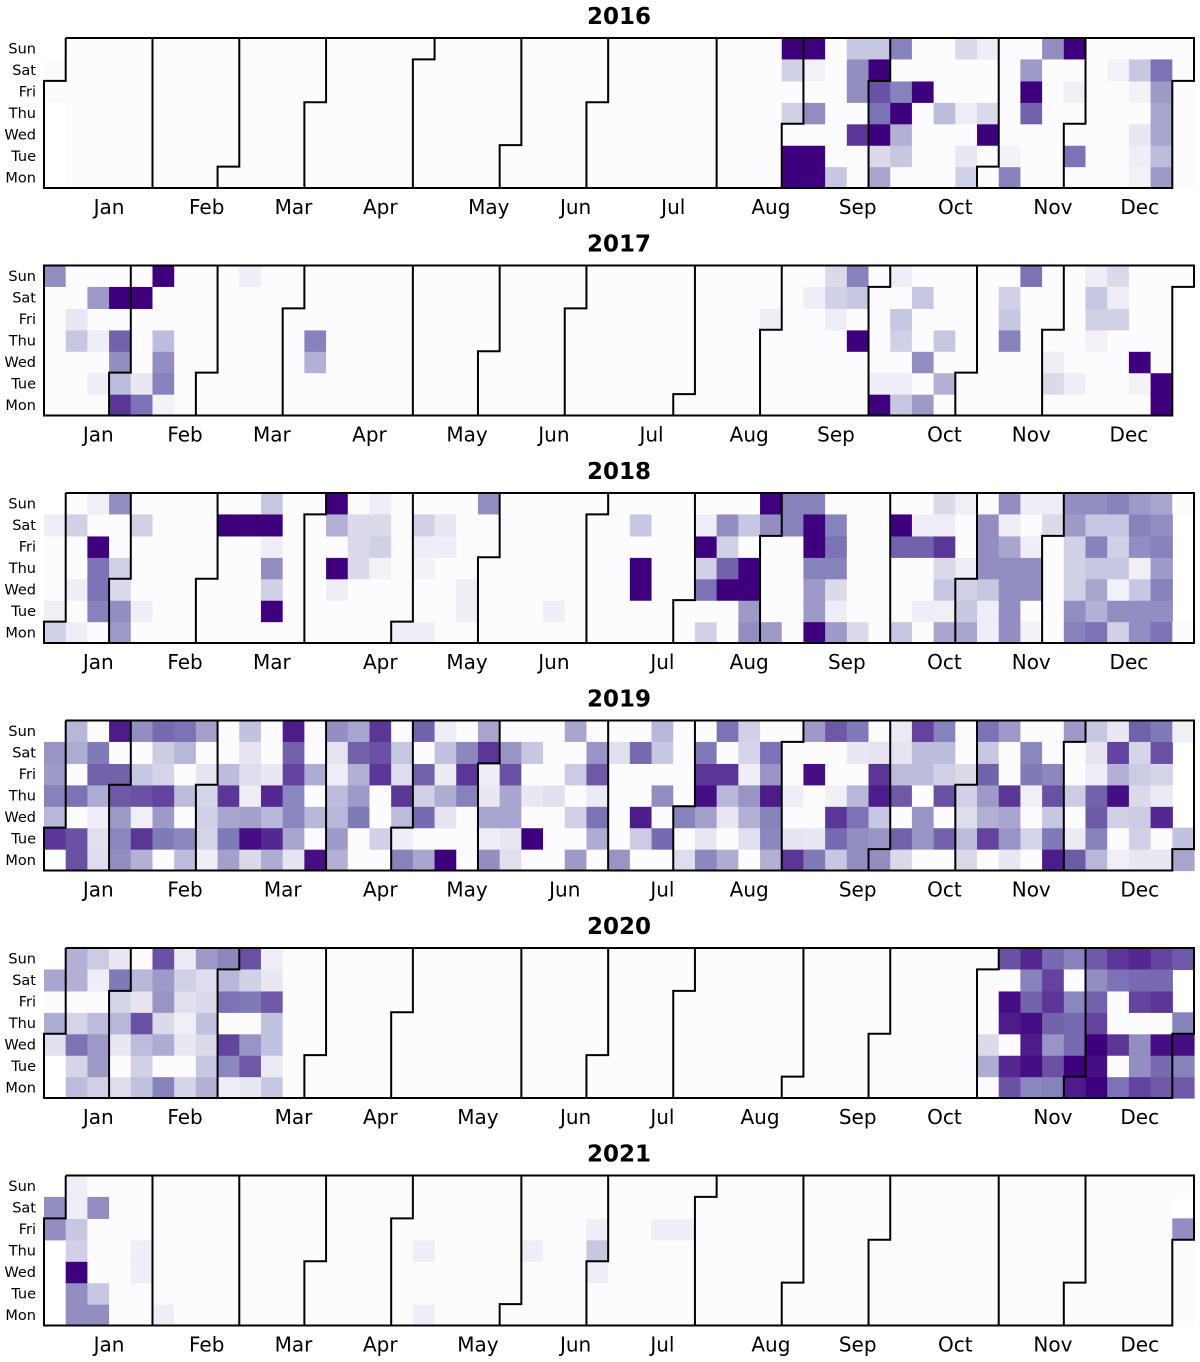 This screenshot has height=1362, width=1200. Describe the element at coordinates (858, 207) in the screenshot. I see `month-label-sep: Sep` at that location.